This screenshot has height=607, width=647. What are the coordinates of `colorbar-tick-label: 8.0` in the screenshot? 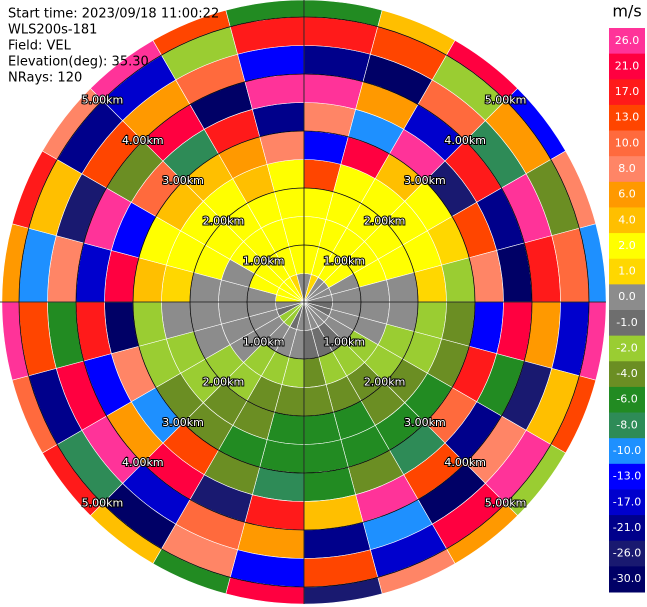 It's located at (627, 168).